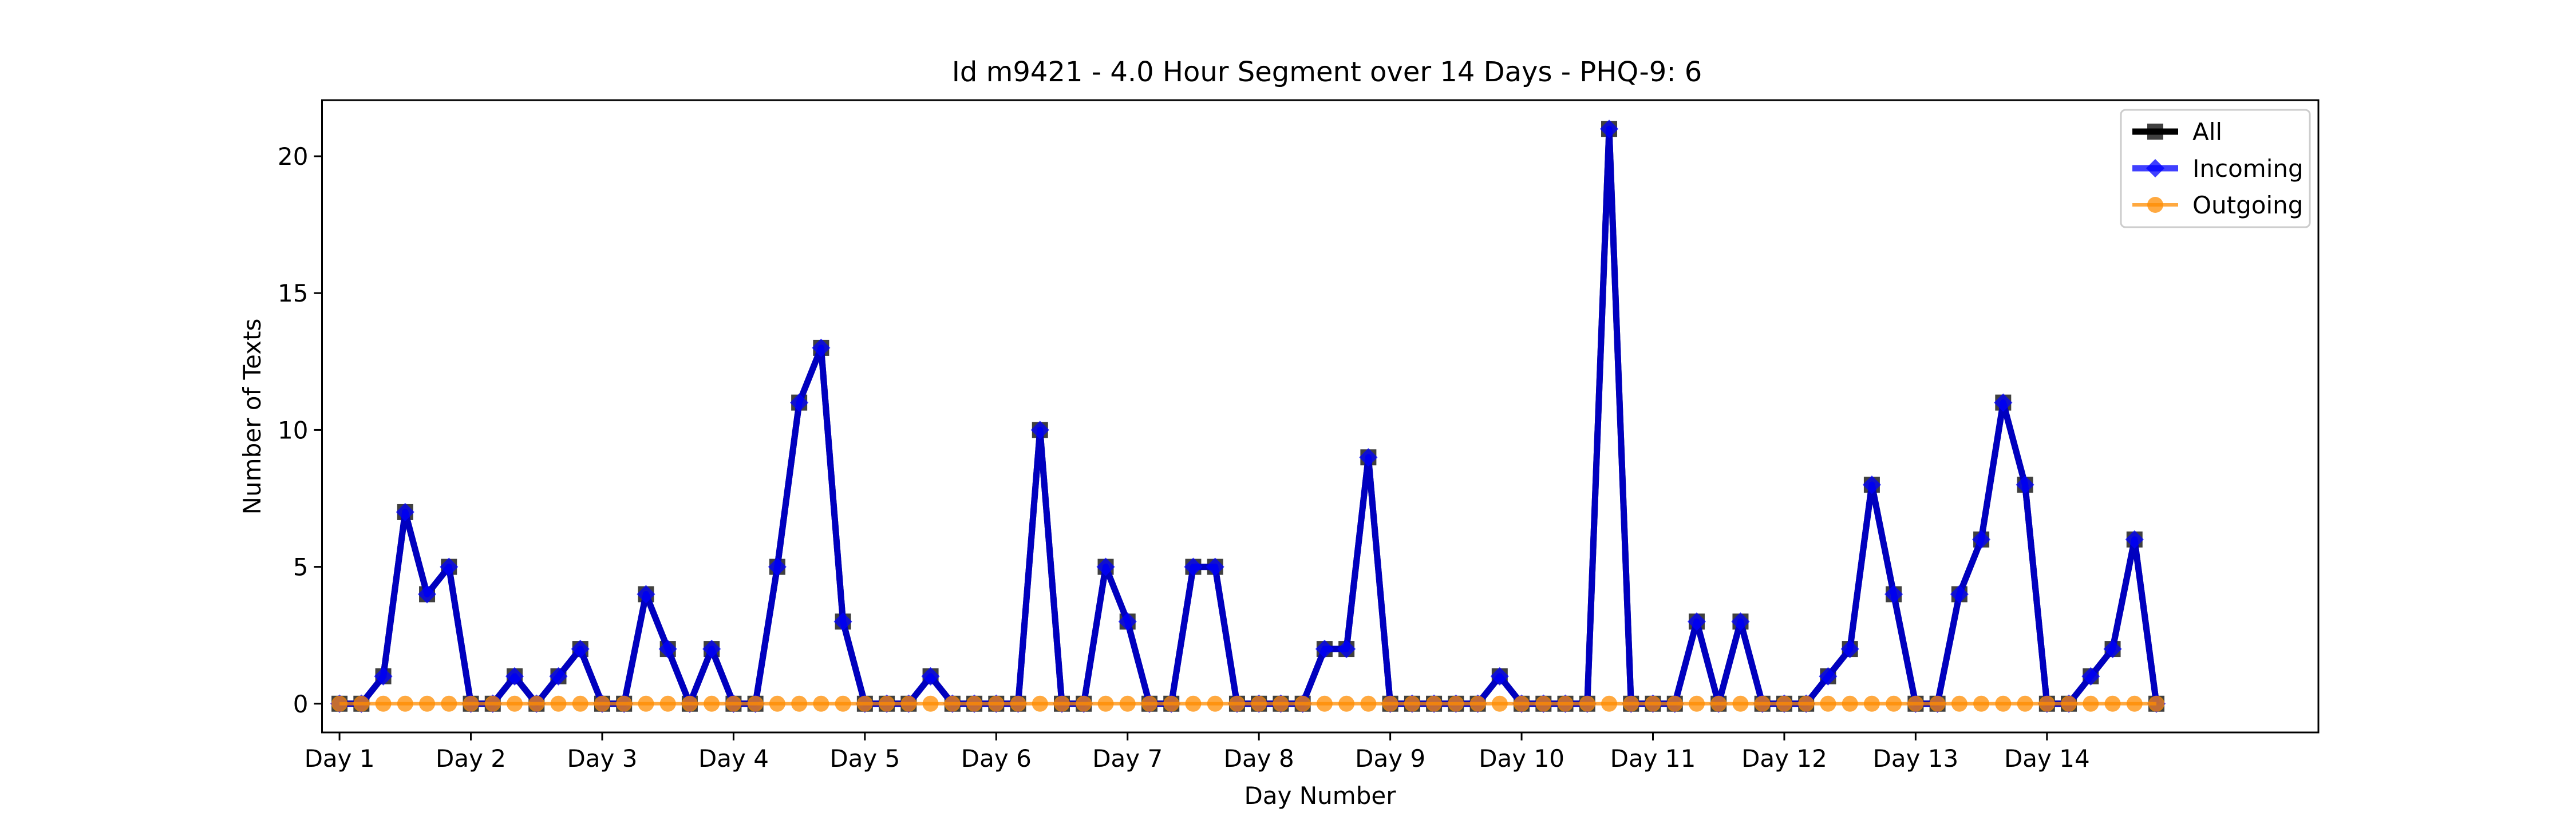  What do you see at coordinates (2248, 168) in the screenshot?
I see `legend-label-incoming: Incoming` at bounding box center [2248, 168].